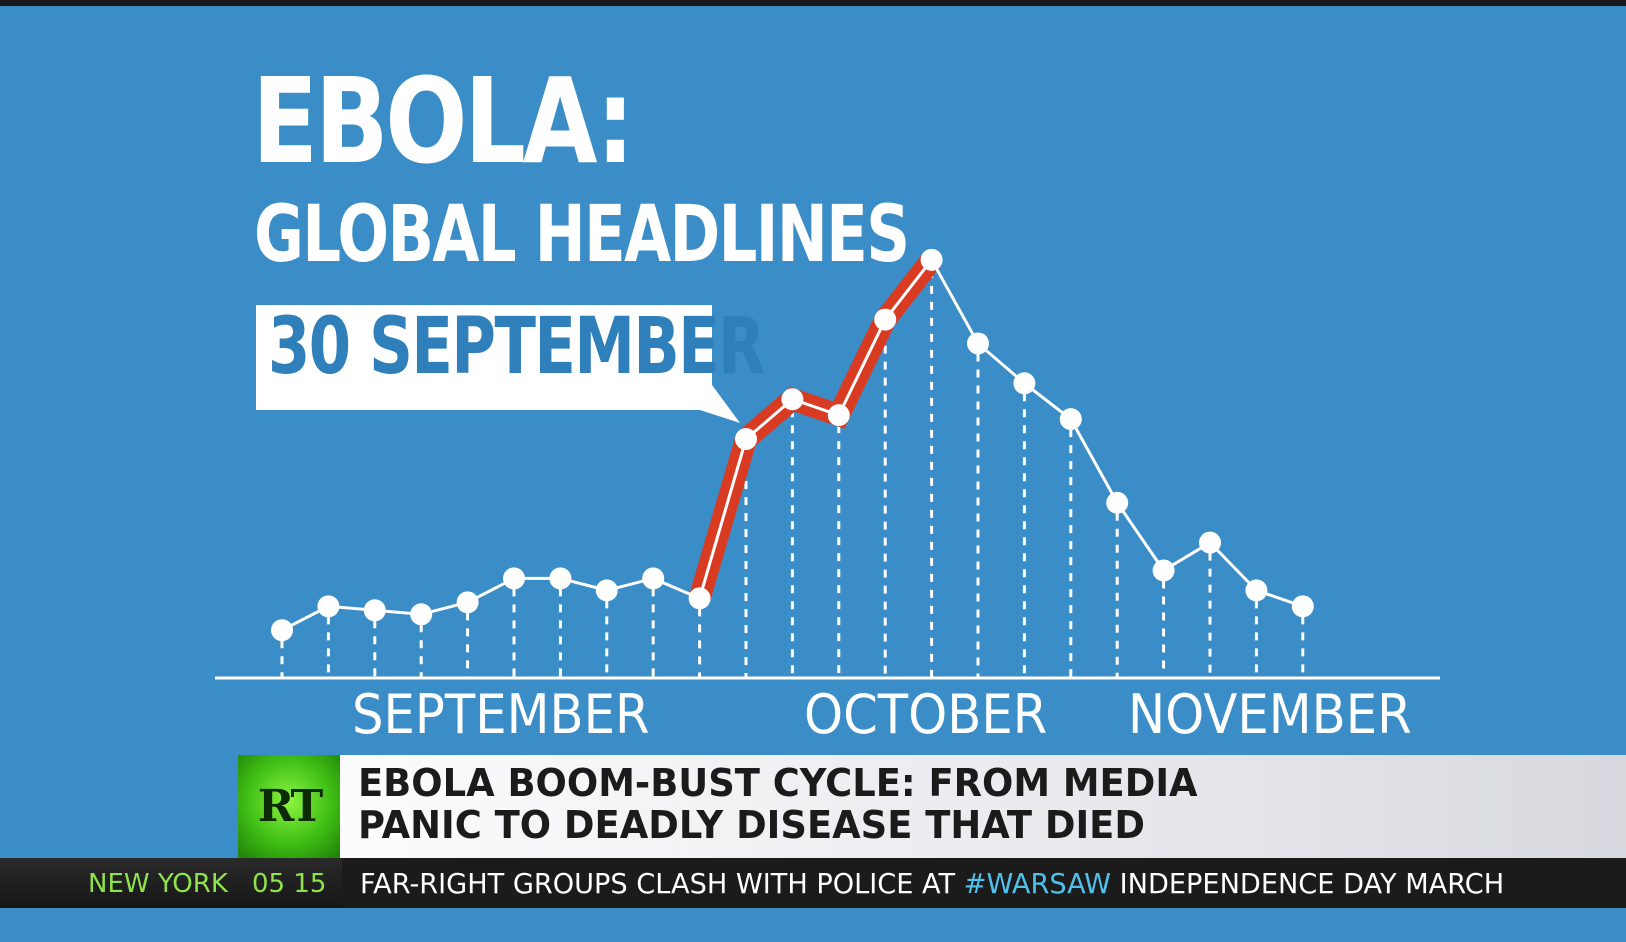 The height and width of the screenshot is (942, 1626). What do you see at coordinates (501, 714) in the screenshot?
I see `x-tick-label-september: SEPTEMBER` at bounding box center [501, 714].